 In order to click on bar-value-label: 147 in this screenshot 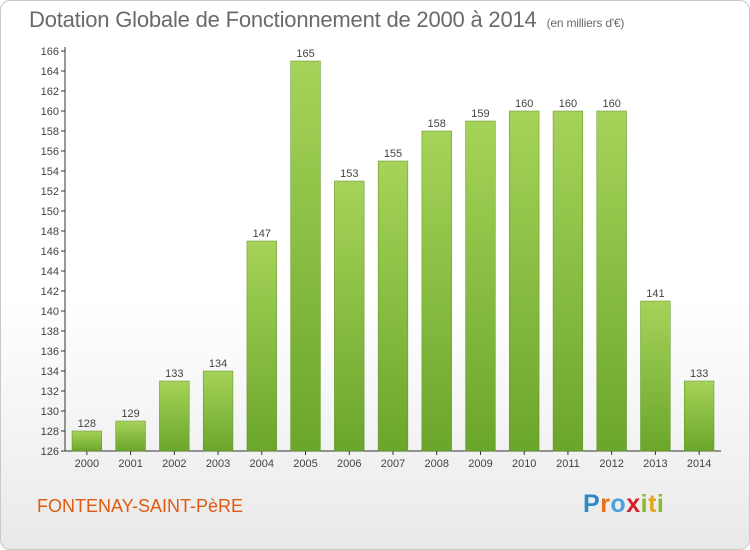, I will do `click(262, 234)`.